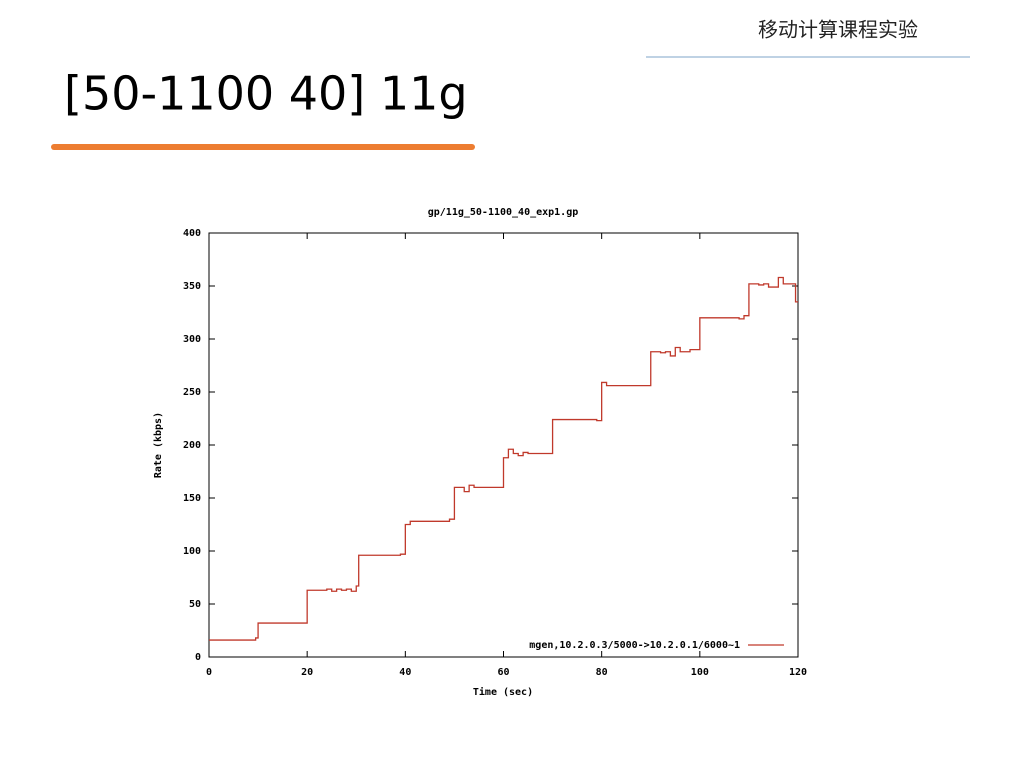 This screenshot has width=1024, height=772. I want to click on chart-title: gp/11g_50-1100_40_exp1.gp, so click(503, 212).